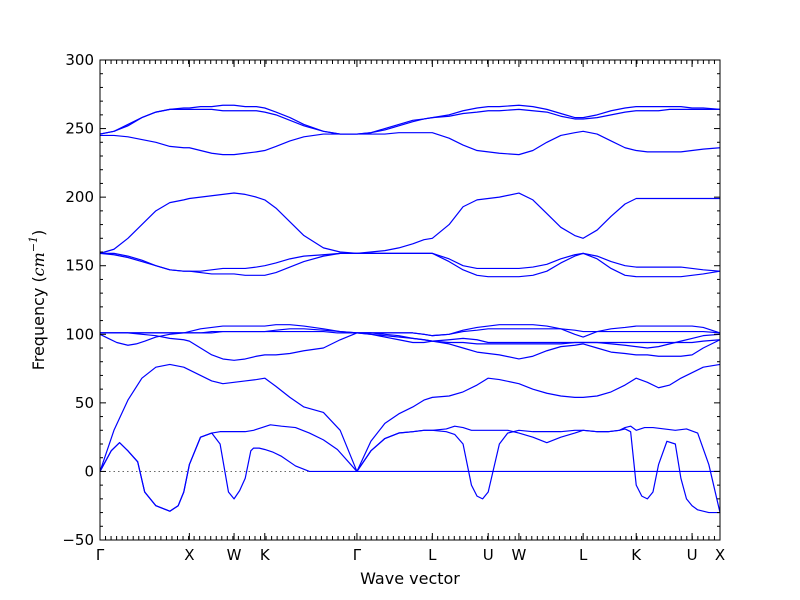  What do you see at coordinates (79, 60) in the screenshot?
I see `y-tick-label: 300` at bounding box center [79, 60].